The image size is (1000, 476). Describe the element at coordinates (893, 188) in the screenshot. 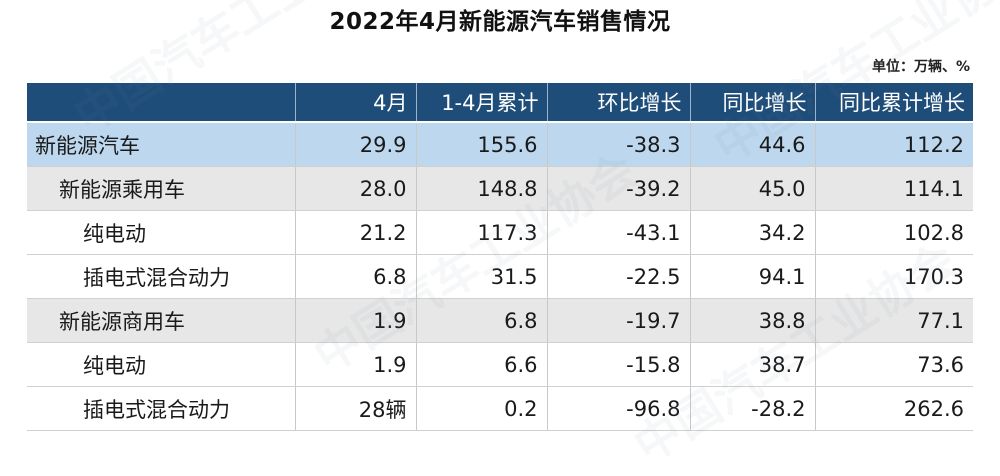

I see `cell-yoy-cumulative-growth: 114.1` at that location.